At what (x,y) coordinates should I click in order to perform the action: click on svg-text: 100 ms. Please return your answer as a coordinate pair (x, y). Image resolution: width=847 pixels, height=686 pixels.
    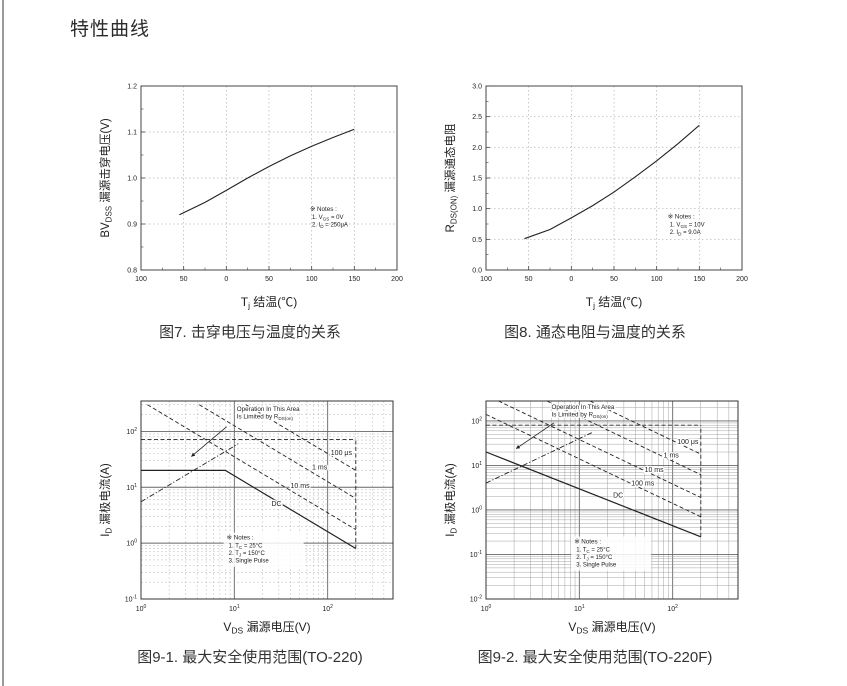
    Looking at the image, I should click on (642, 484).